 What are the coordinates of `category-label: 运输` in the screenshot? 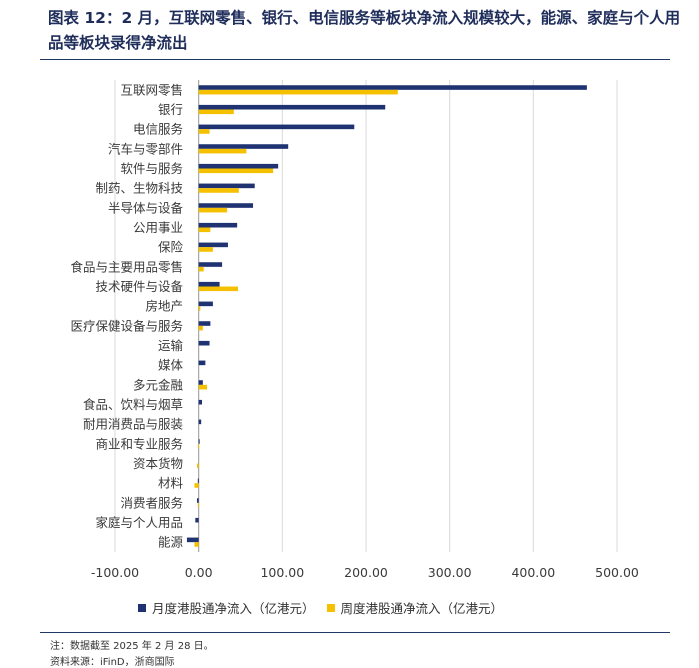 It's located at (171, 345).